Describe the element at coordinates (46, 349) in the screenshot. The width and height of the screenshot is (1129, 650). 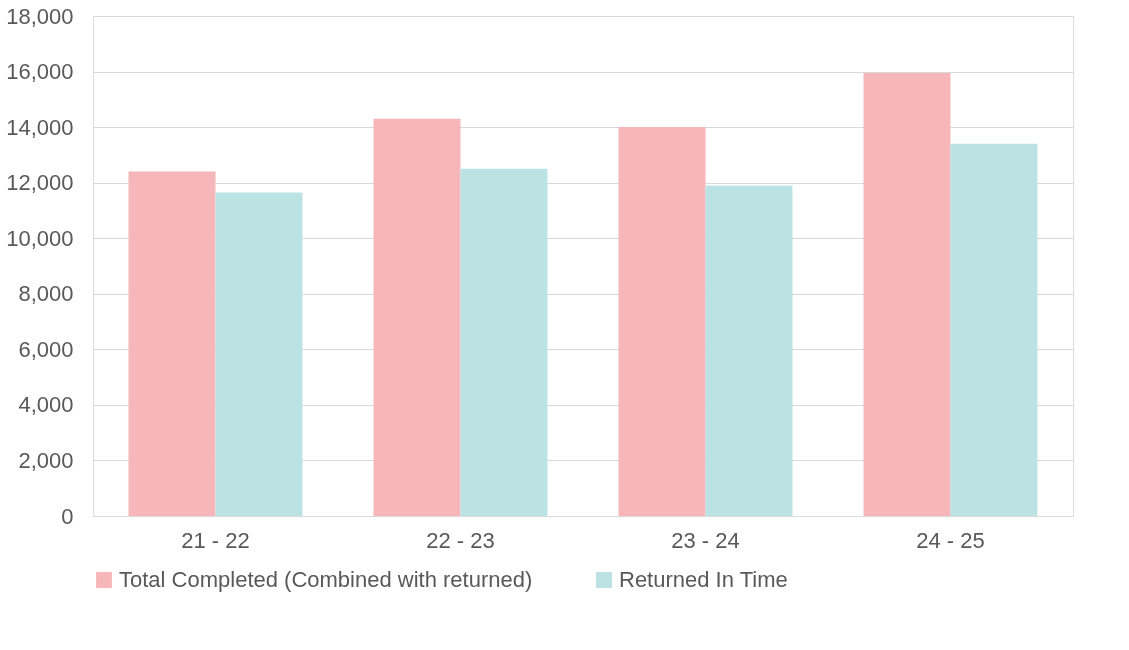
I see `y-tick-label: 6,000` at that location.